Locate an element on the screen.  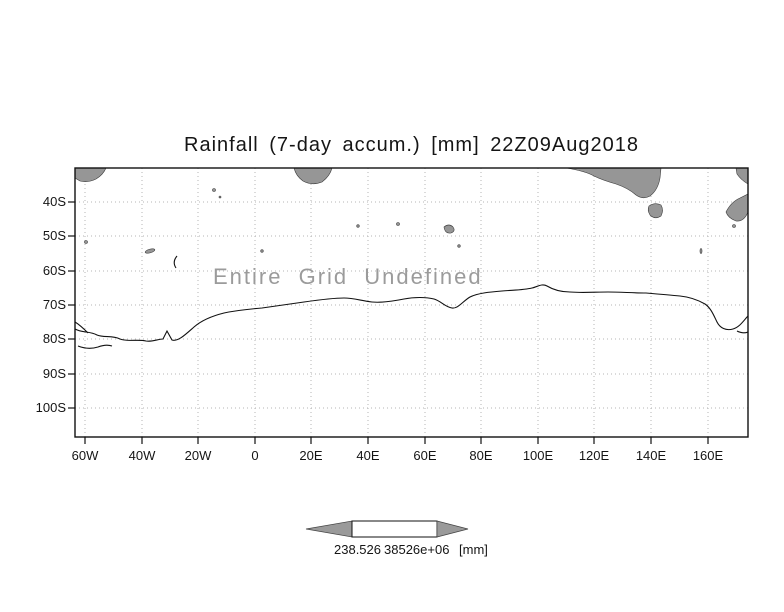
weddell-peninsula-spur is located at coordinates (82, 327).